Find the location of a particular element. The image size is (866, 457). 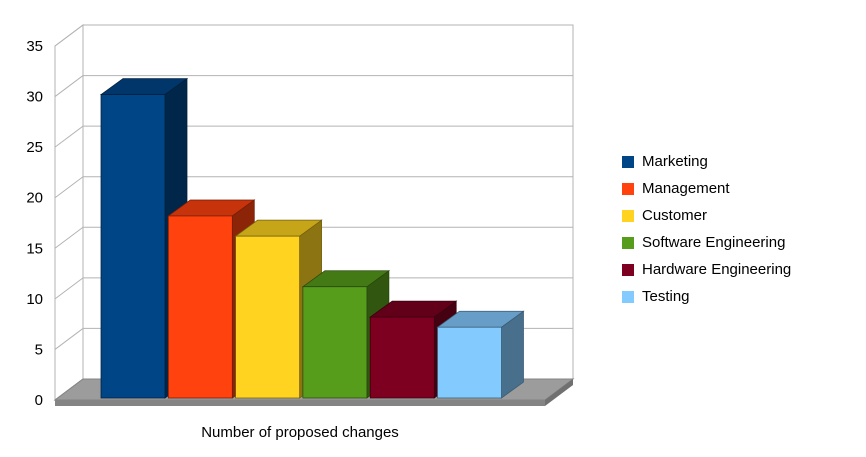

legend-item-marketing: Marketing is located at coordinates (706, 161).